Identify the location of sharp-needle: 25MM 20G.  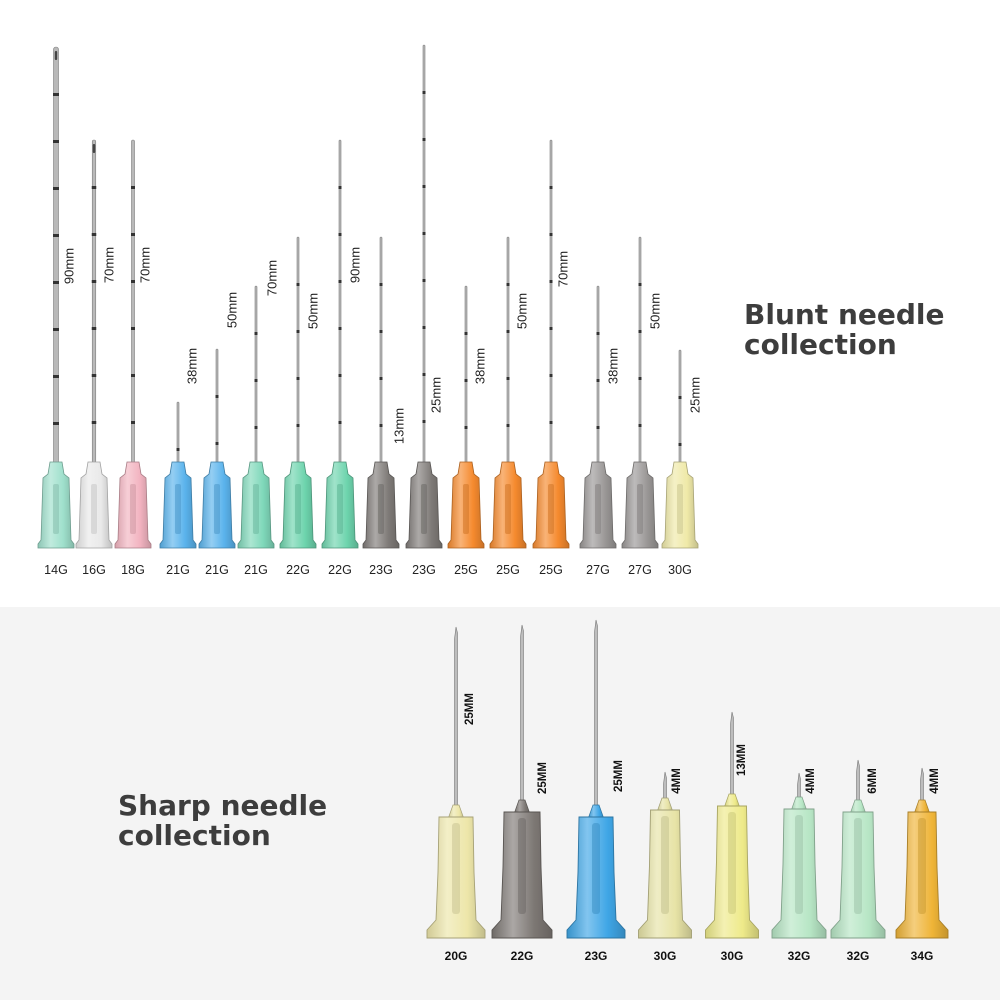
(456, 794).